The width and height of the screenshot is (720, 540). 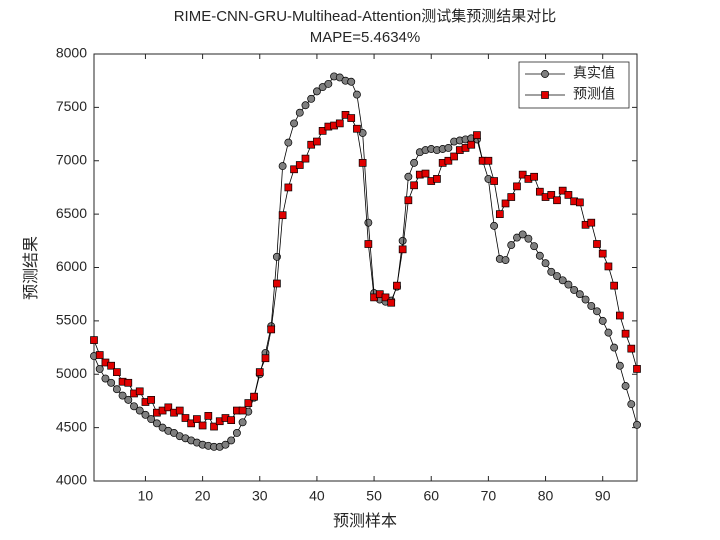 I want to click on y-tick-label: 6000, so click(x=71, y=266).